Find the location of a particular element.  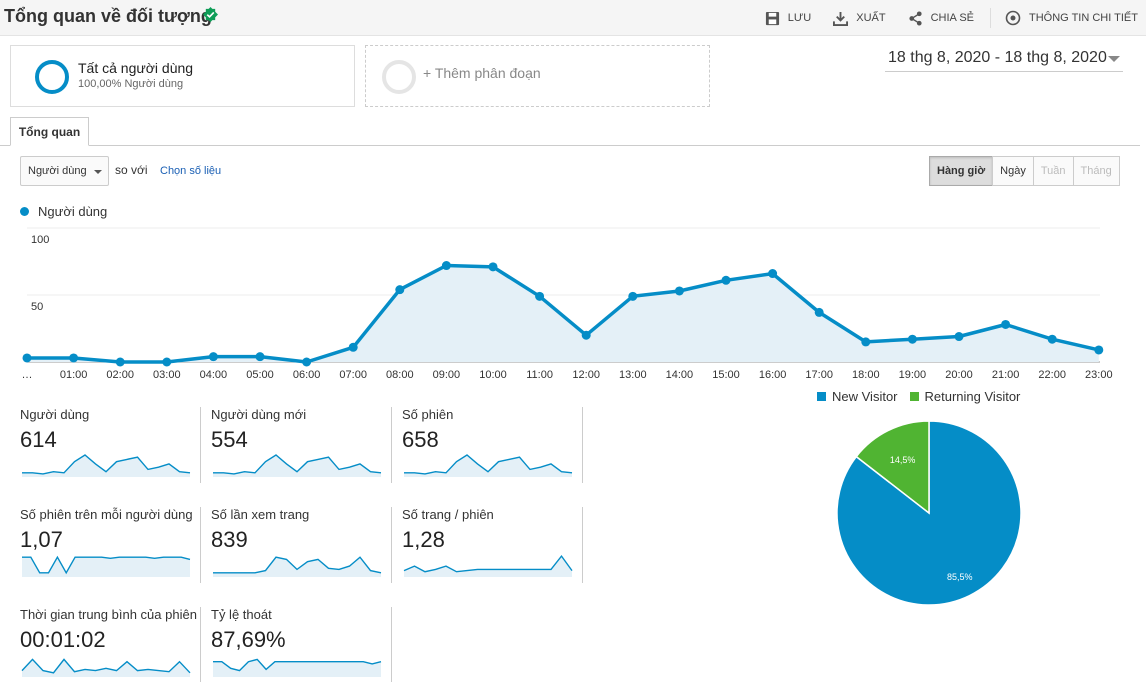

date-range-text: 18 thg 8, 2020 - 18 thg 8, 2020 is located at coordinates (997, 57).